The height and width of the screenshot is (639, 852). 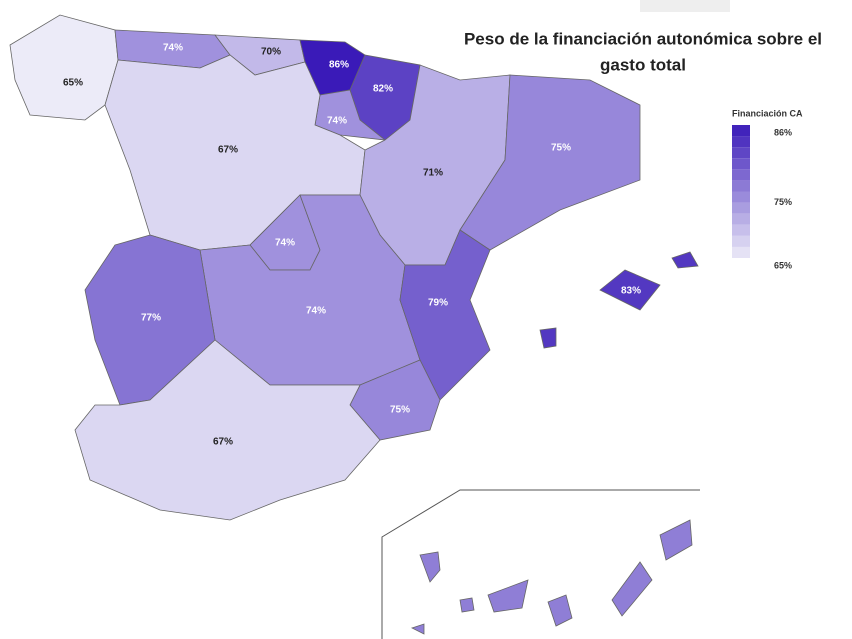 What do you see at coordinates (151, 318) in the screenshot?
I see `region-label: 77%` at bounding box center [151, 318].